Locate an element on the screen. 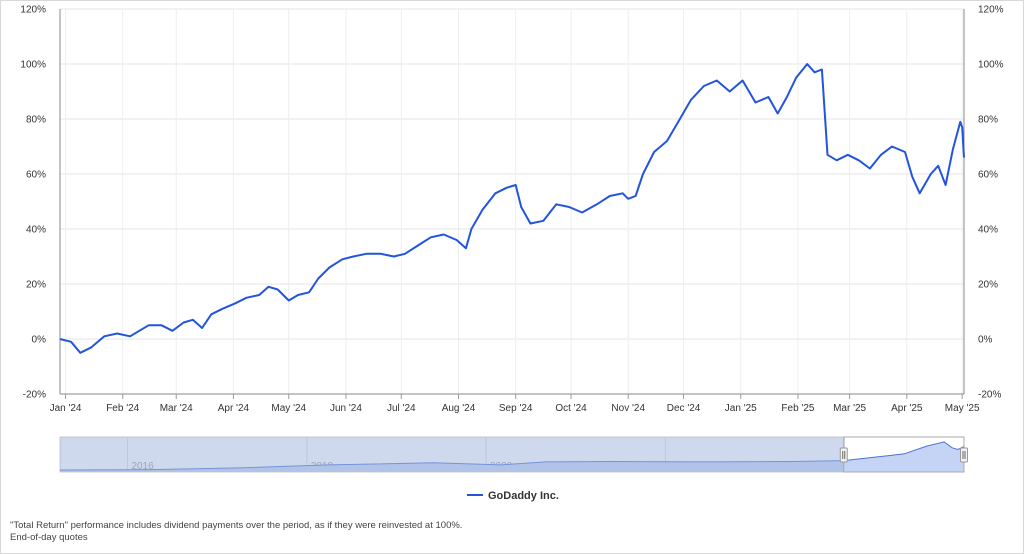  x-tick-label: Jun '24 is located at coordinates (346, 408).